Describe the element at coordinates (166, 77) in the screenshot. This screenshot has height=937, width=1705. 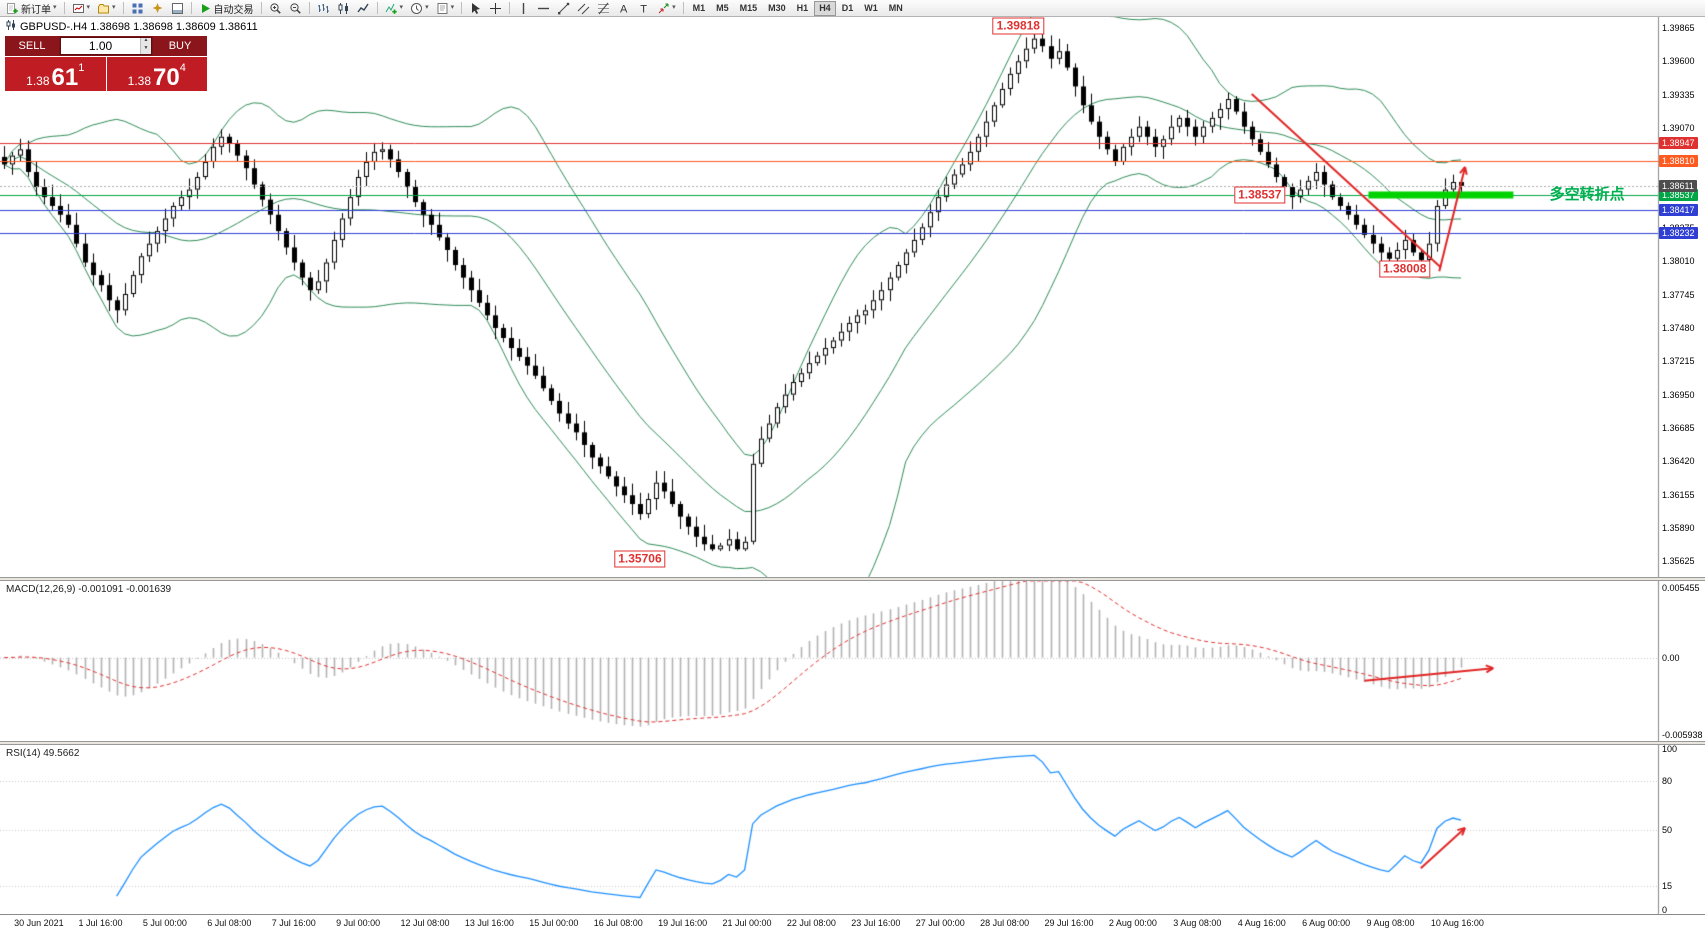
I see `buy-price-main: 70` at that location.